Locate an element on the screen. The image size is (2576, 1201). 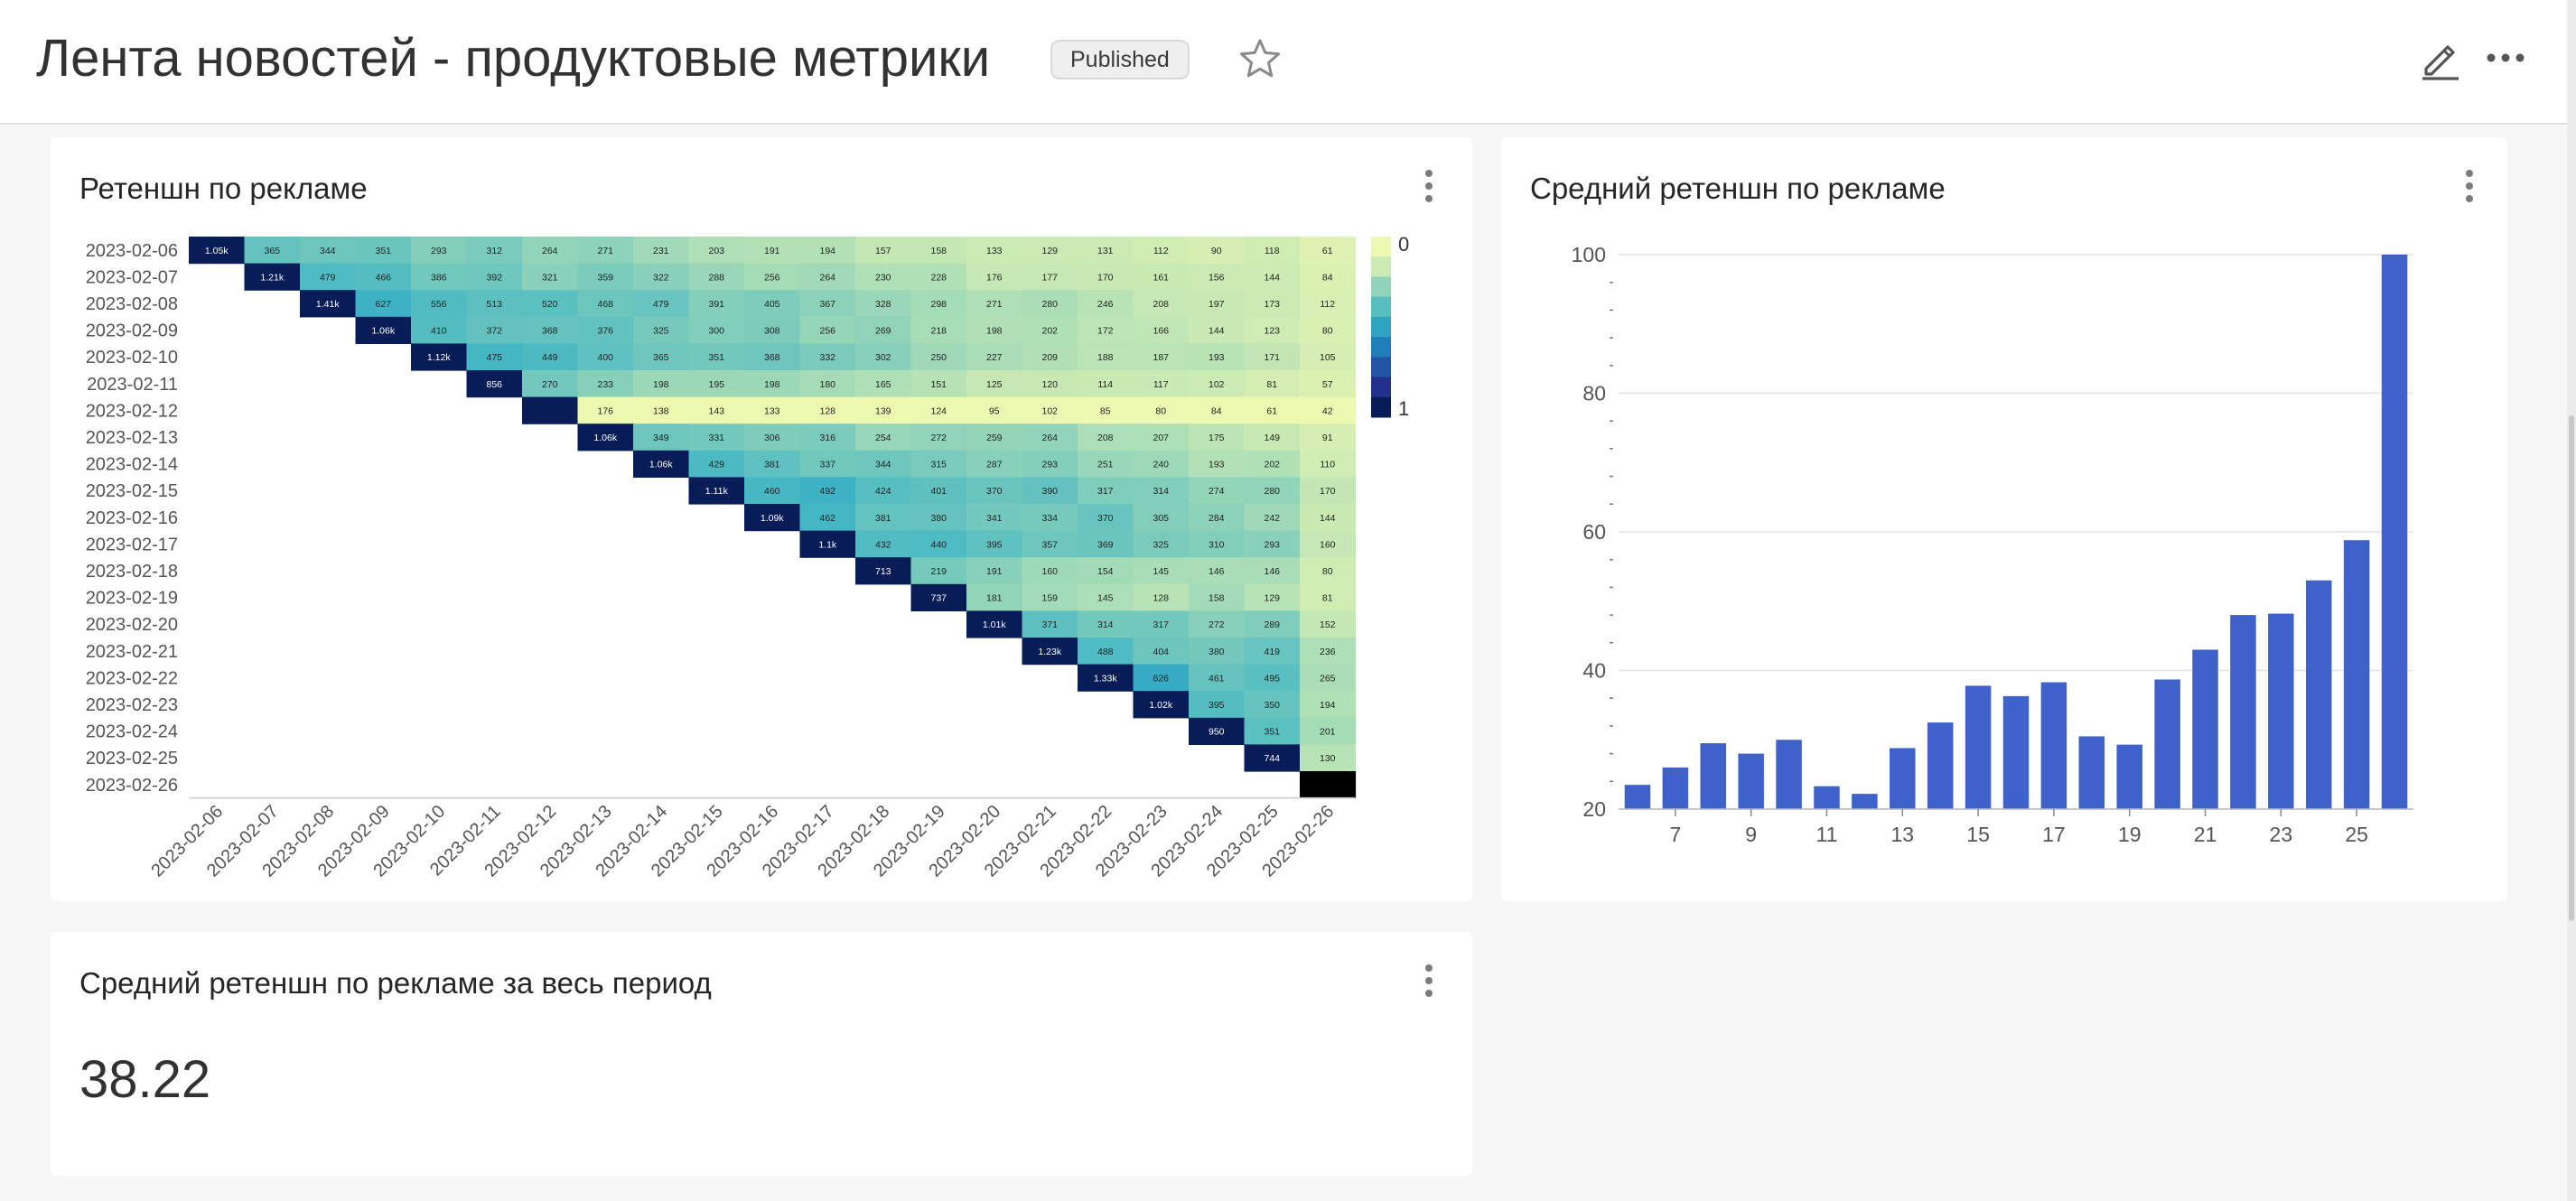
heatmap-cell-label: 950 is located at coordinates (1217, 732).